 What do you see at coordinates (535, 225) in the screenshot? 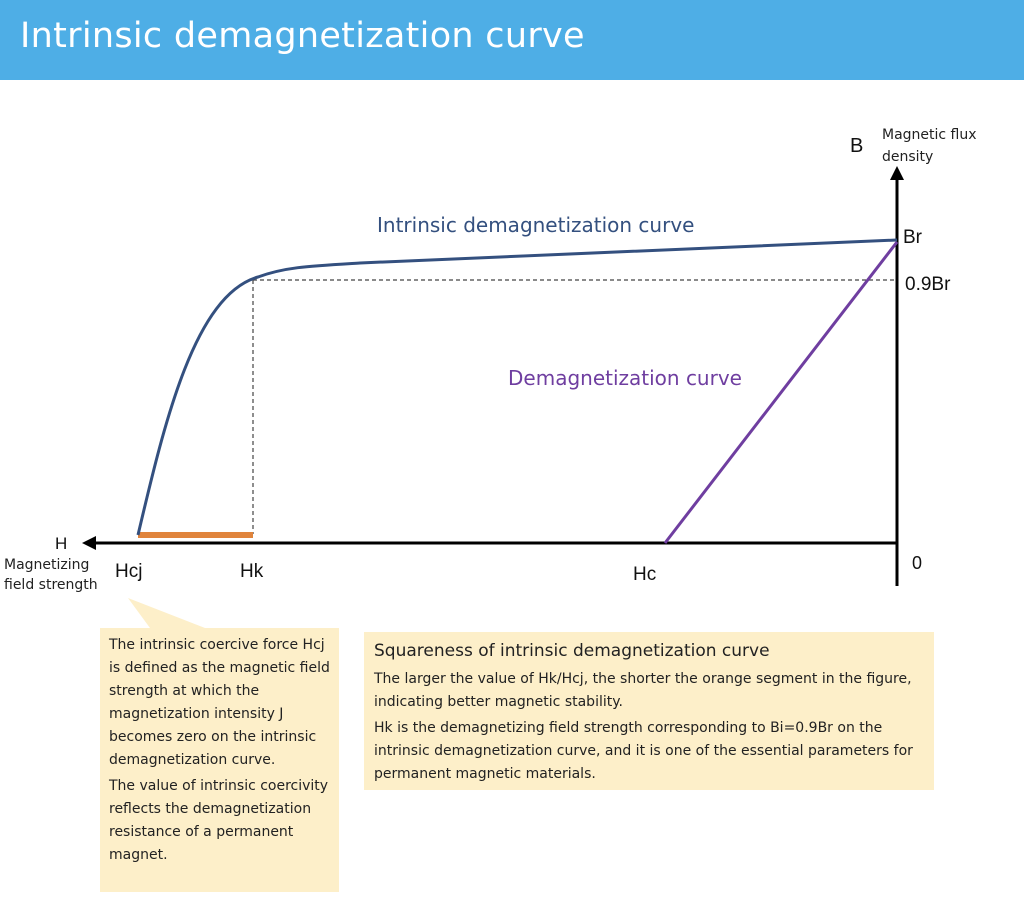
I see `intrinsic-curve-label: Intrinsic demagnetization curve` at bounding box center [535, 225].